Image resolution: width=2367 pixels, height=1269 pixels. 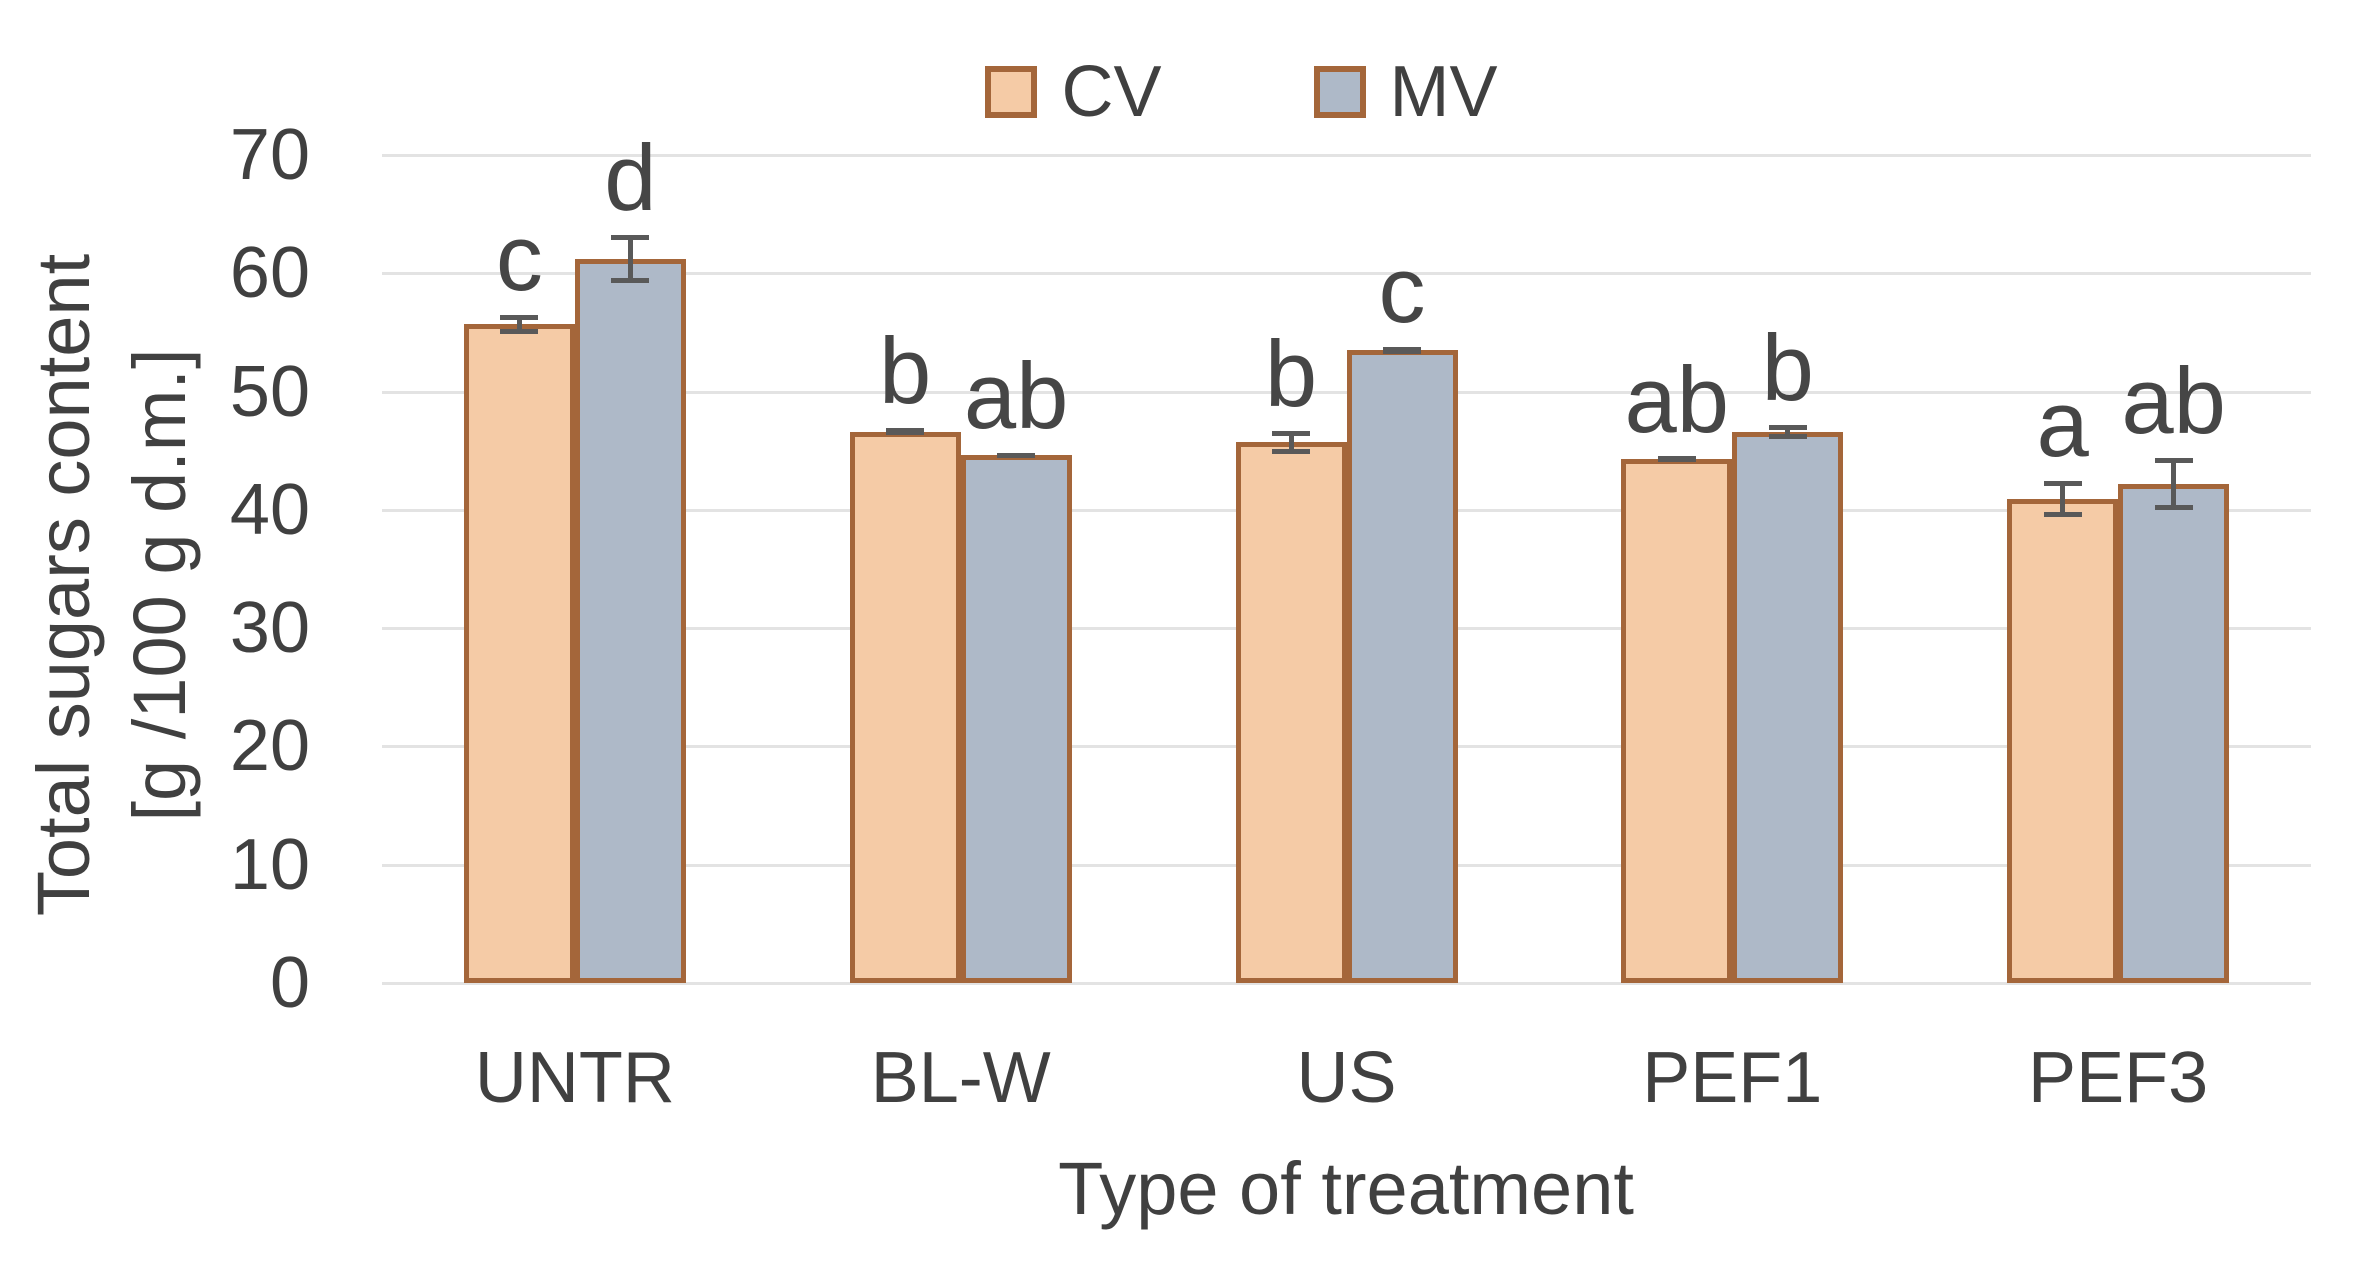 I want to click on legend-item-cv: CV, so click(x=1073, y=92).